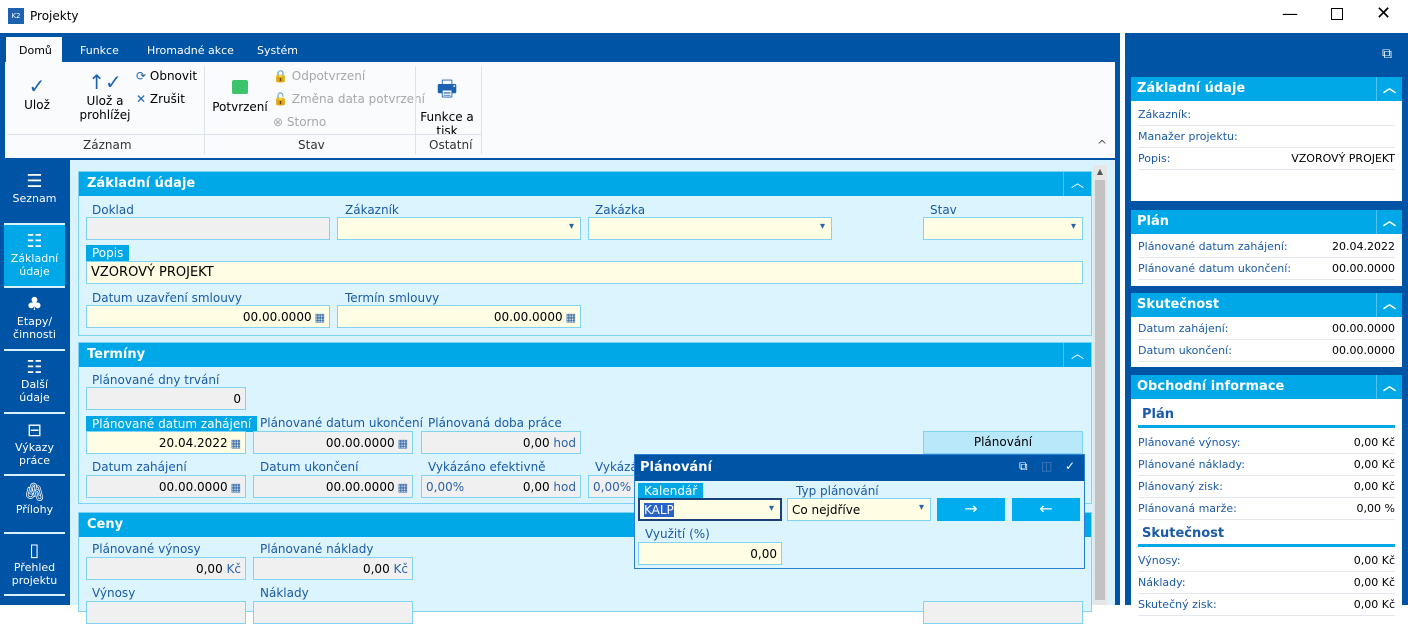 The width and height of the screenshot is (1408, 624). What do you see at coordinates (160, 99) in the screenshot?
I see `cancel-button: ✕ Zrušit` at bounding box center [160, 99].